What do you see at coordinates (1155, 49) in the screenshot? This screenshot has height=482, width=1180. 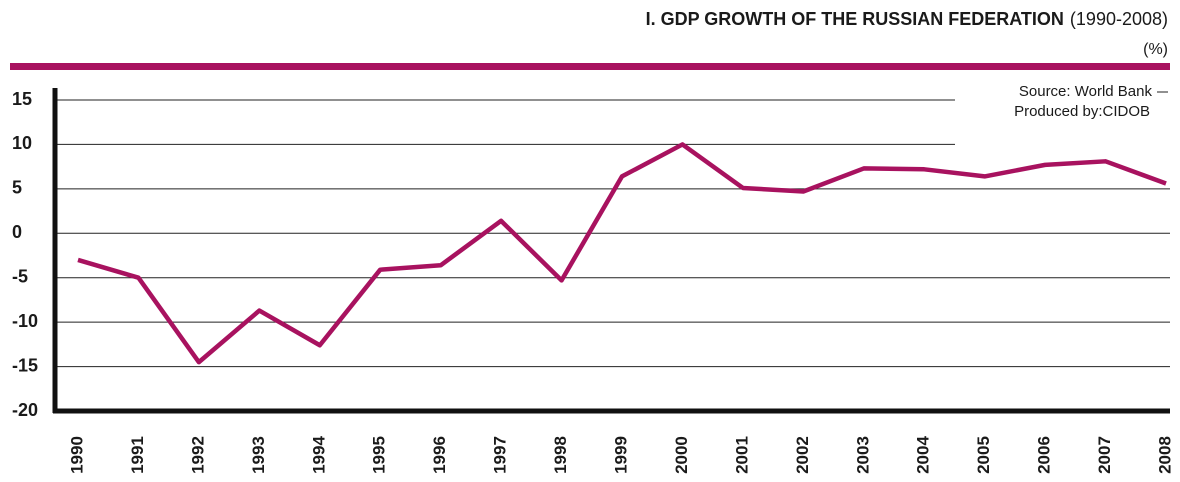 I see `unit-label: (%)` at bounding box center [1155, 49].